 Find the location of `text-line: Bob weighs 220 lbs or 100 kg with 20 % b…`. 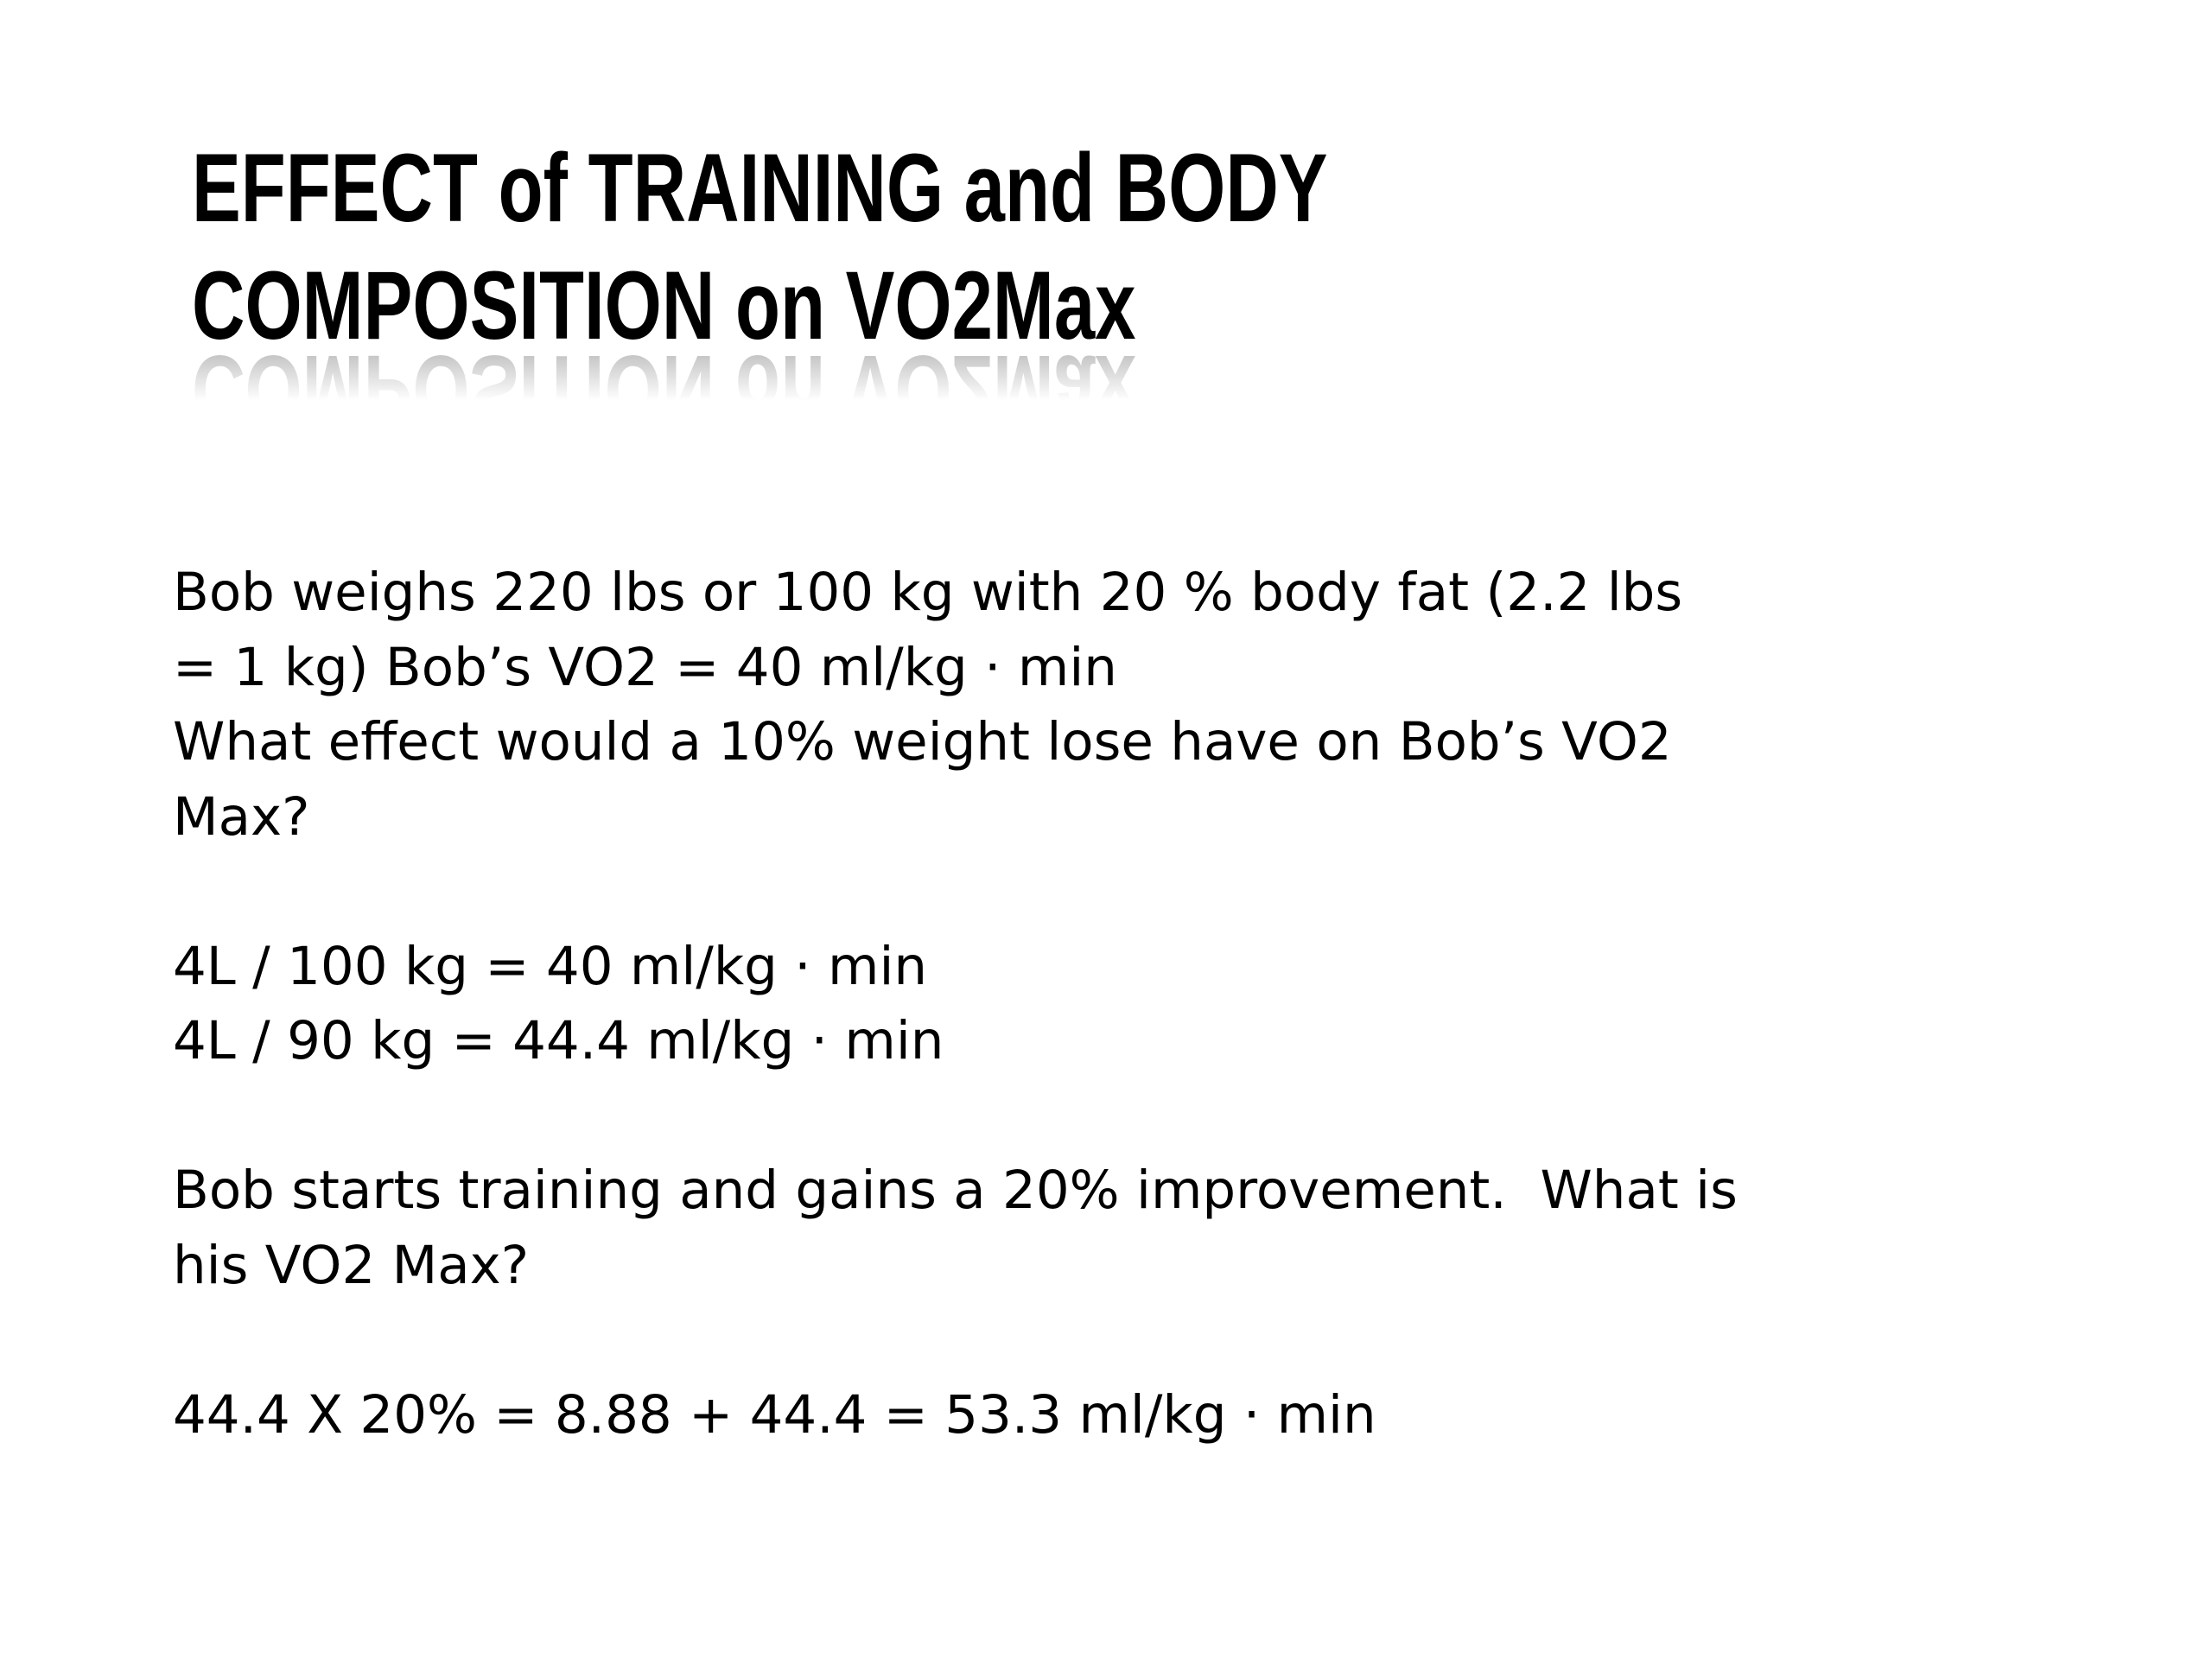

text-line: Bob weighs 220 lbs or 100 kg with 20 % b… is located at coordinates (928, 592).